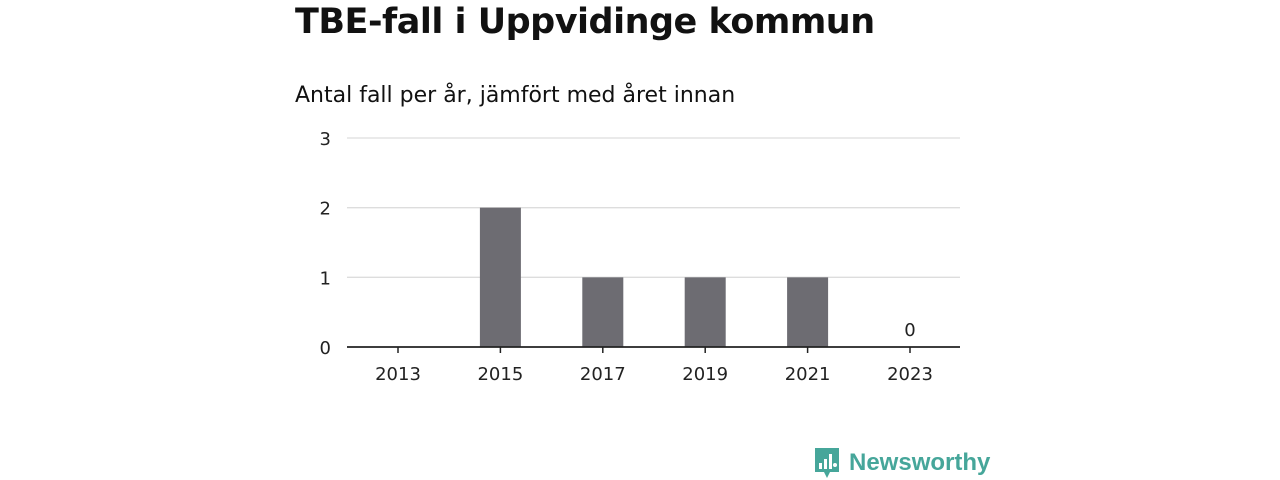  I want to click on x-tick-label: 2019, so click(705, 374).